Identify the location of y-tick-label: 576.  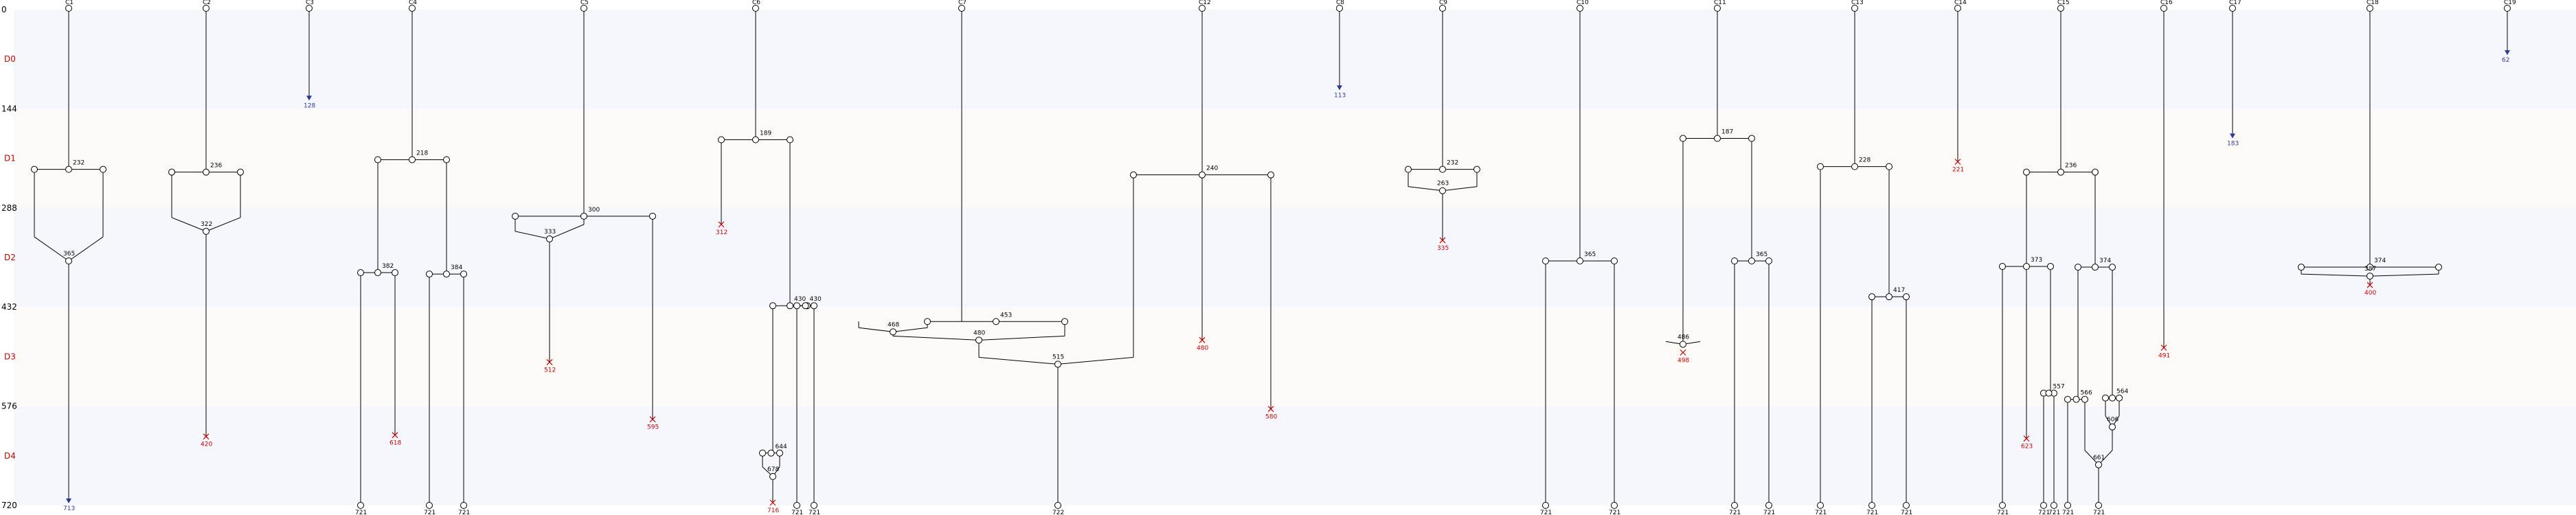
(9, 406).